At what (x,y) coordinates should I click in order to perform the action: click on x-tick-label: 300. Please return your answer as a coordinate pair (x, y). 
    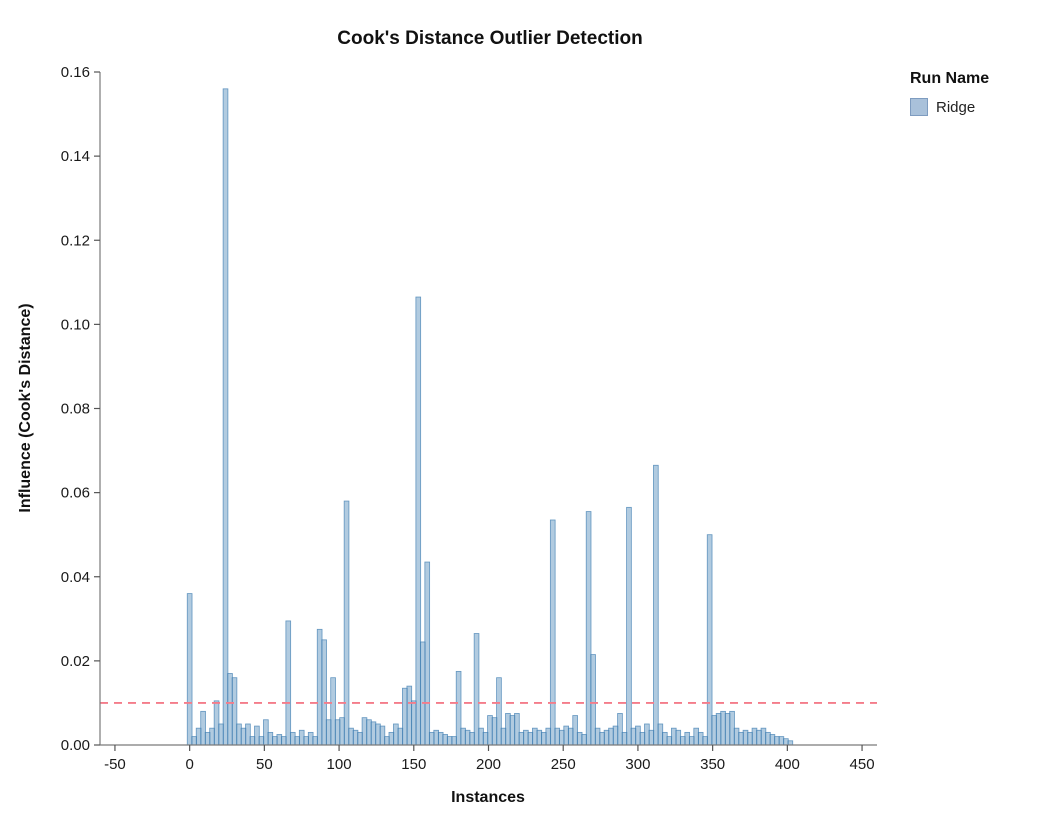
    Looking at the image, I should click on (637, 764).